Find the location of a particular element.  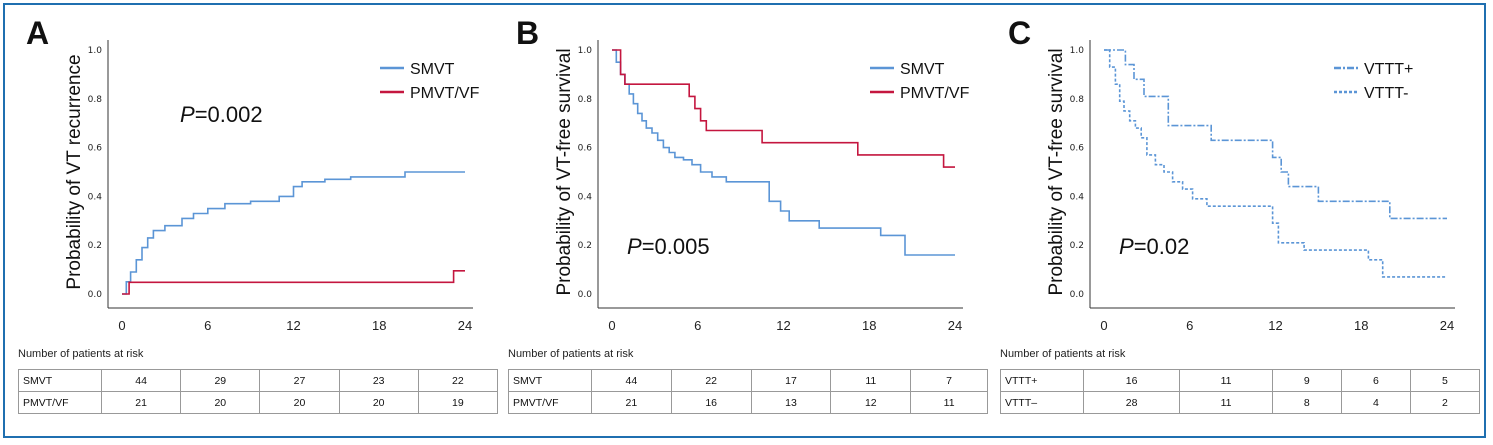

risk-cell: 29 is located at coordinates (220, 380).